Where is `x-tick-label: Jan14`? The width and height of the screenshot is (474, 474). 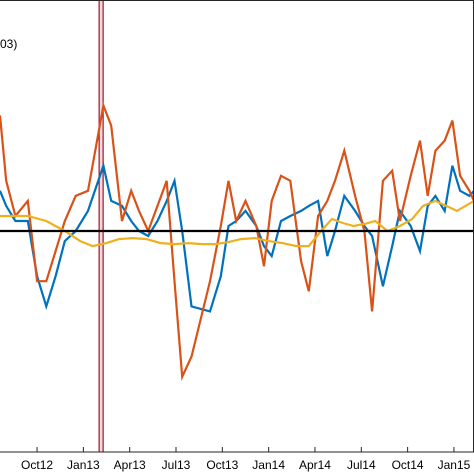 x-tick-label: Jan14 is located at coordinates (268, 465).